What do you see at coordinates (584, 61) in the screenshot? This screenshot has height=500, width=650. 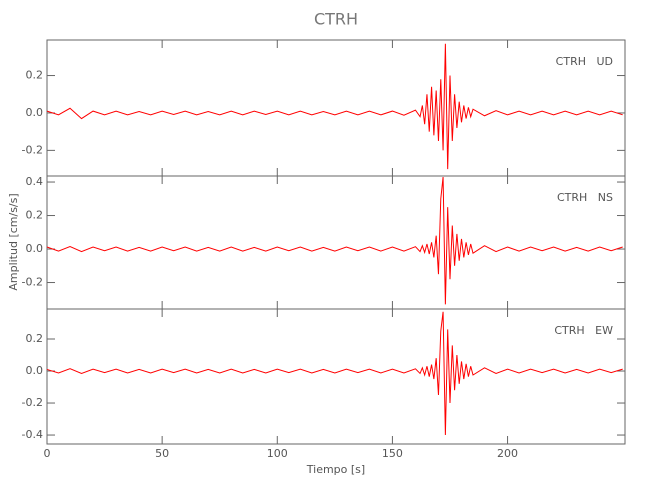 I see `panel-label: CTRH UD` at bounding box center [584, 61].